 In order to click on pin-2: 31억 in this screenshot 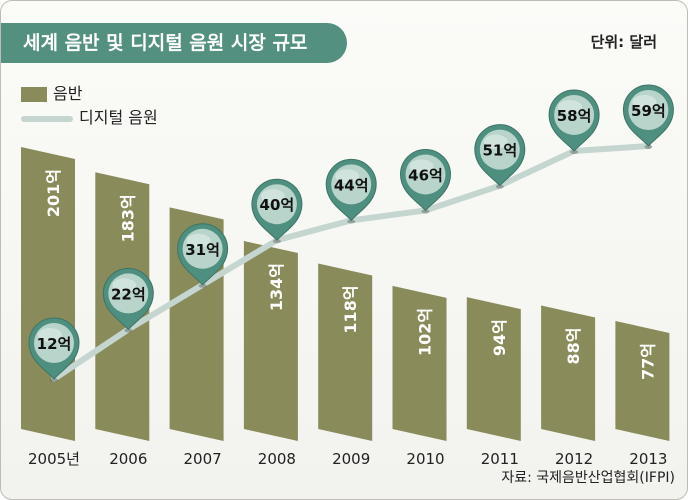, I will do `click(203, 255)`.